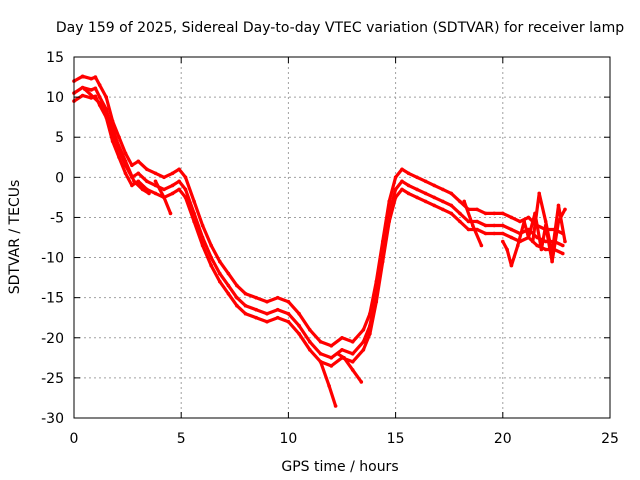 This screenshot has width=640, height=480. What do you see at coordinates (396, 439) in the screenshot?
I see `x-tick-label: 15` at bounding box center [396, 439].